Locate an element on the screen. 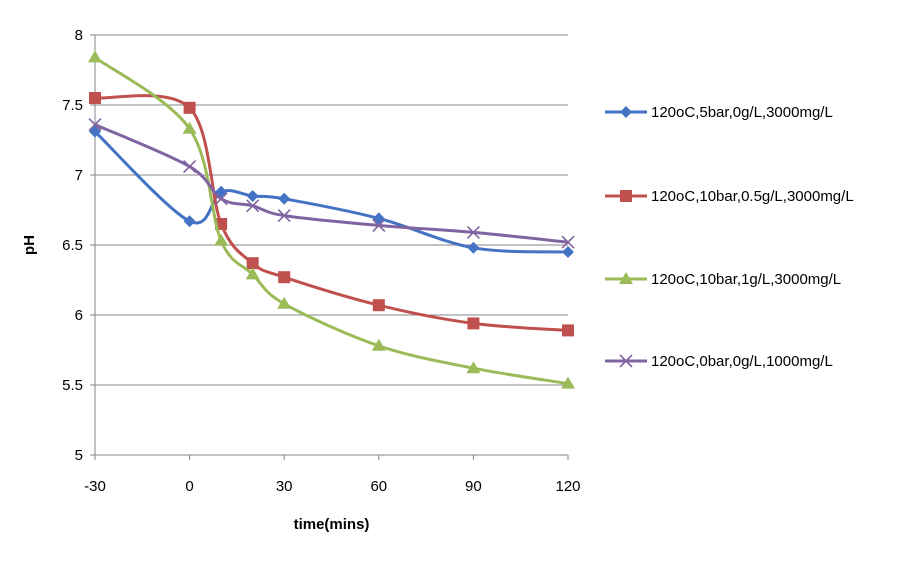  legend-entry: 120oC,0bar,0g/L,1000mg/L is located at coordinates (719, 361).